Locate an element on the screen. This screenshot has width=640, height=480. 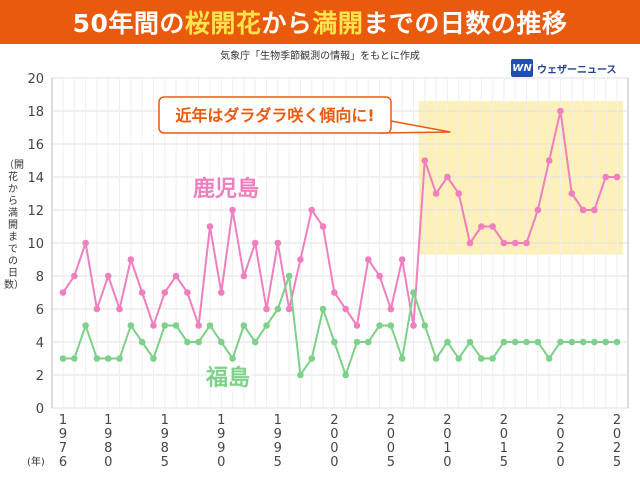
y-axis-label: （開花から満開までの日数） is located at coordinates (14, 225).